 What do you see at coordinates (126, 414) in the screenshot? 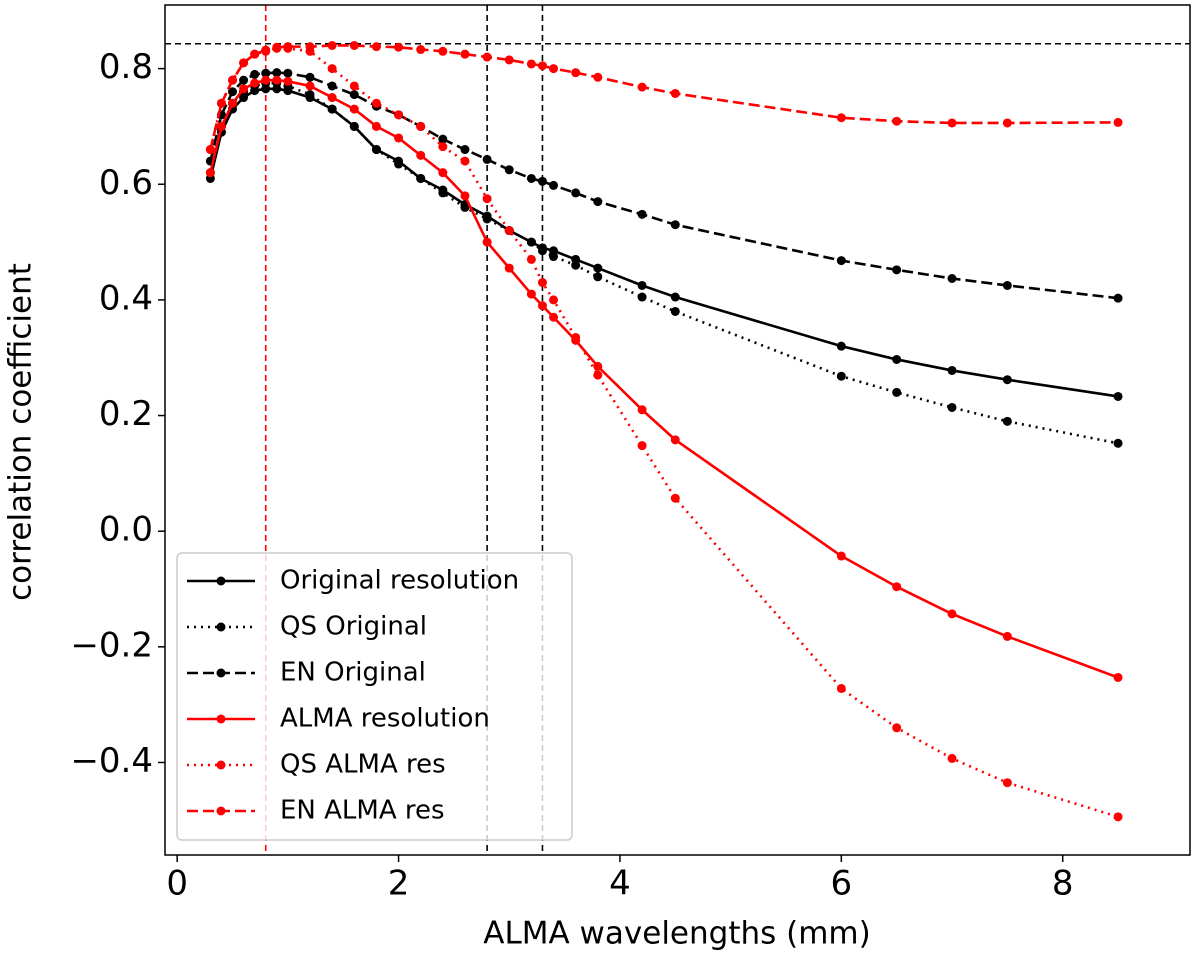
I see `y-tick-label: 0.2` at bounding box center [126, 414].